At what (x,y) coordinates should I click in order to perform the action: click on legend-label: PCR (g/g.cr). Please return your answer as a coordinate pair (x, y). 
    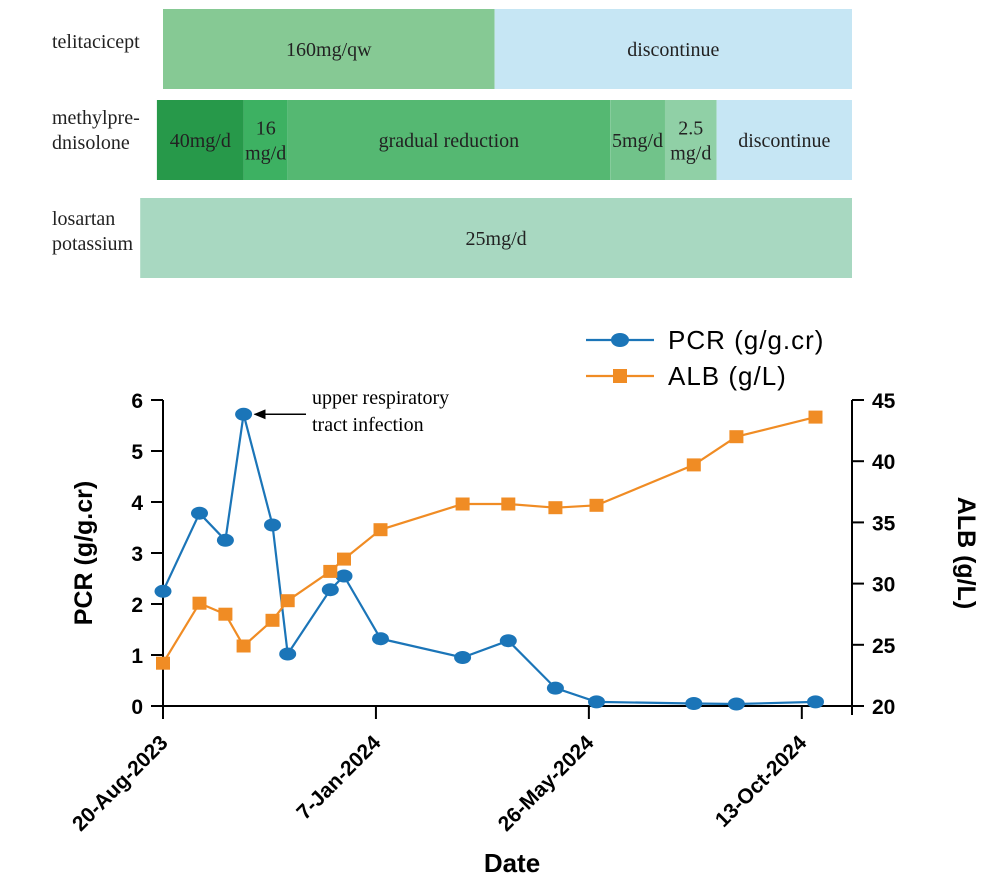
    Looking at the image, I should click on (746, 340).